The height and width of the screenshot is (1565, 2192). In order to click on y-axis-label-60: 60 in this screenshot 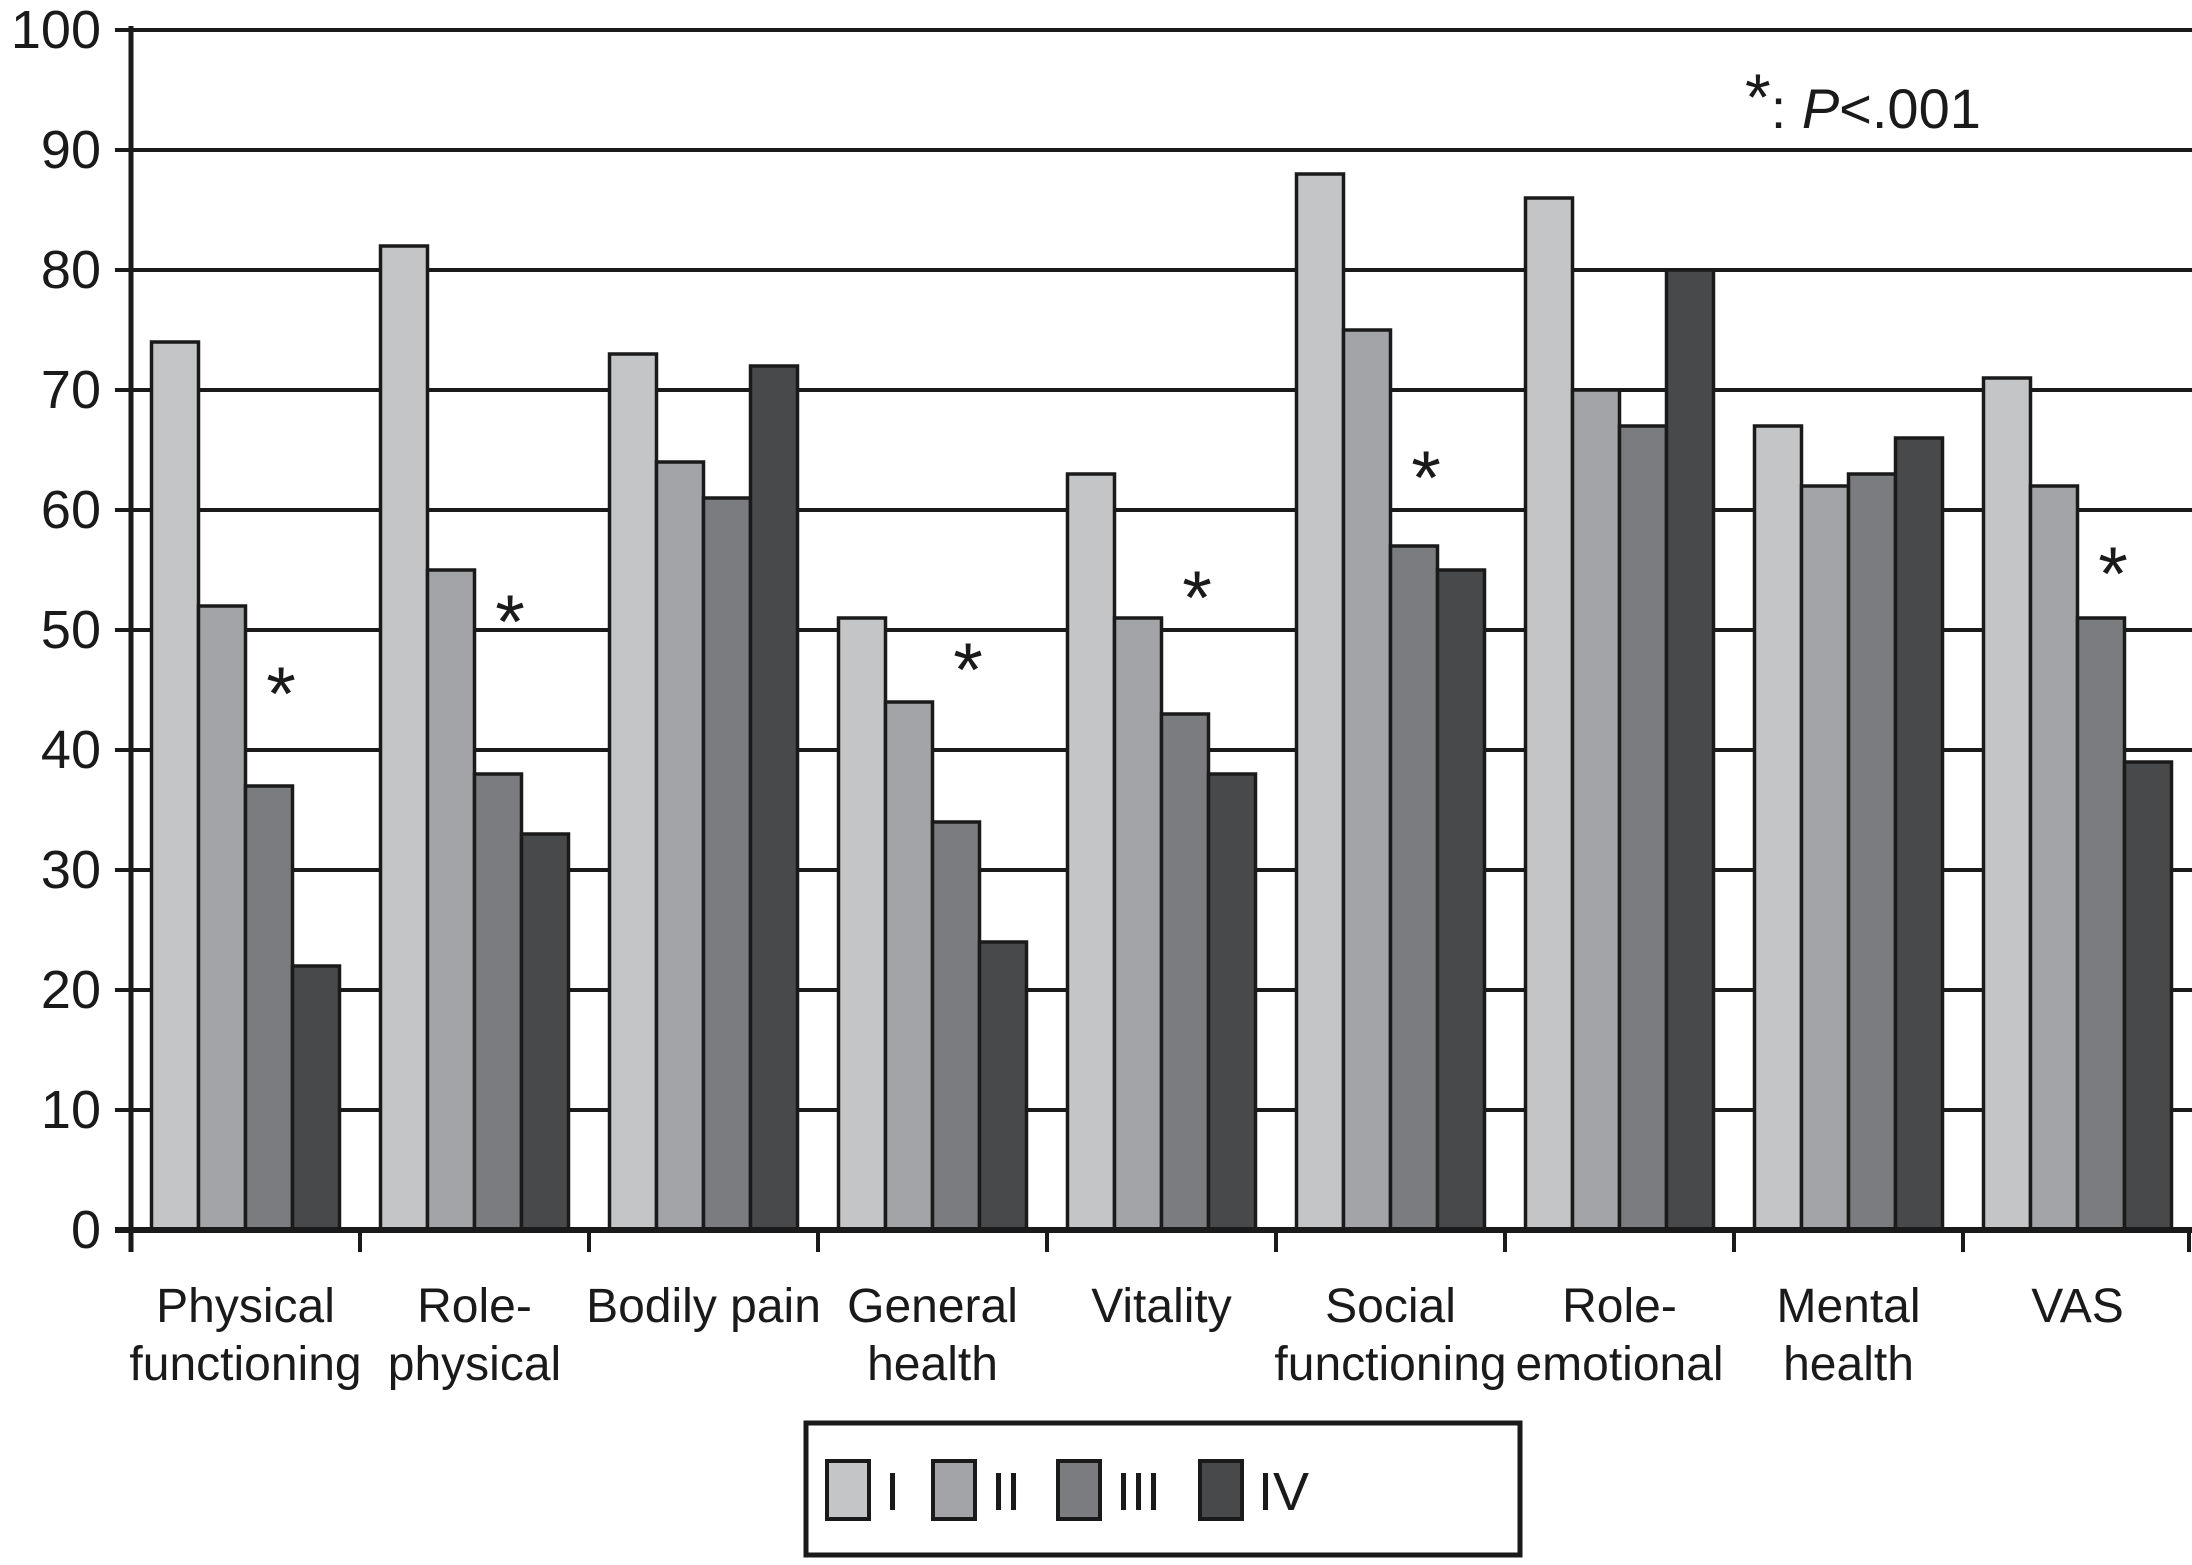, I will do `click(71, 510)`.